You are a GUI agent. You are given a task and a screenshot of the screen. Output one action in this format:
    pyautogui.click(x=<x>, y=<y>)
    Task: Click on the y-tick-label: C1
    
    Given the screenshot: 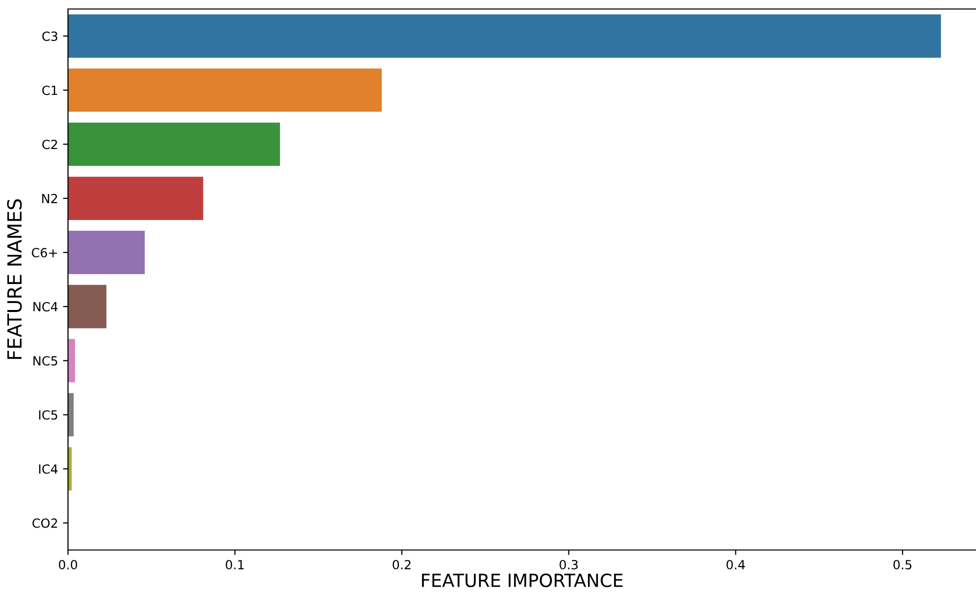 What is the action you would take?
    pyautogui.click(x=50, y=91)
    